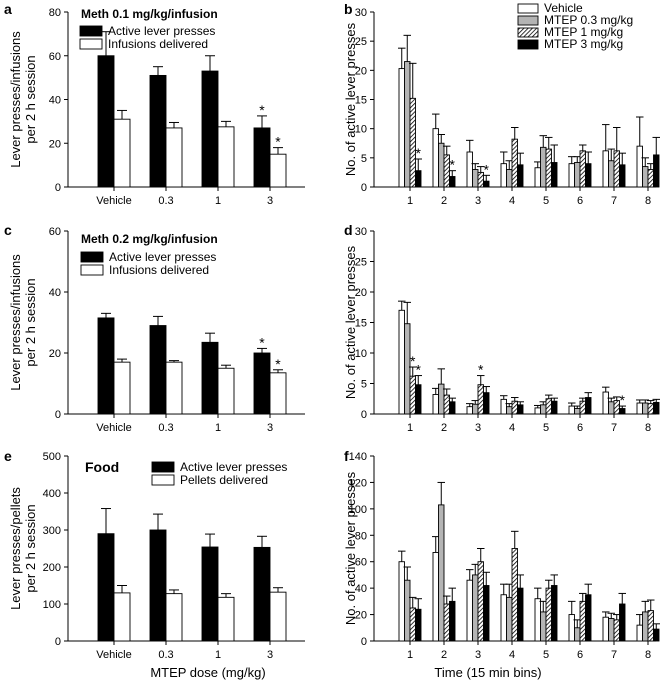 The image size is (661, 685). What do you see at coordinates (165, 201) in the screenshot?
I see `x-tick-label: 0.3` at bounding box center [165, 201].